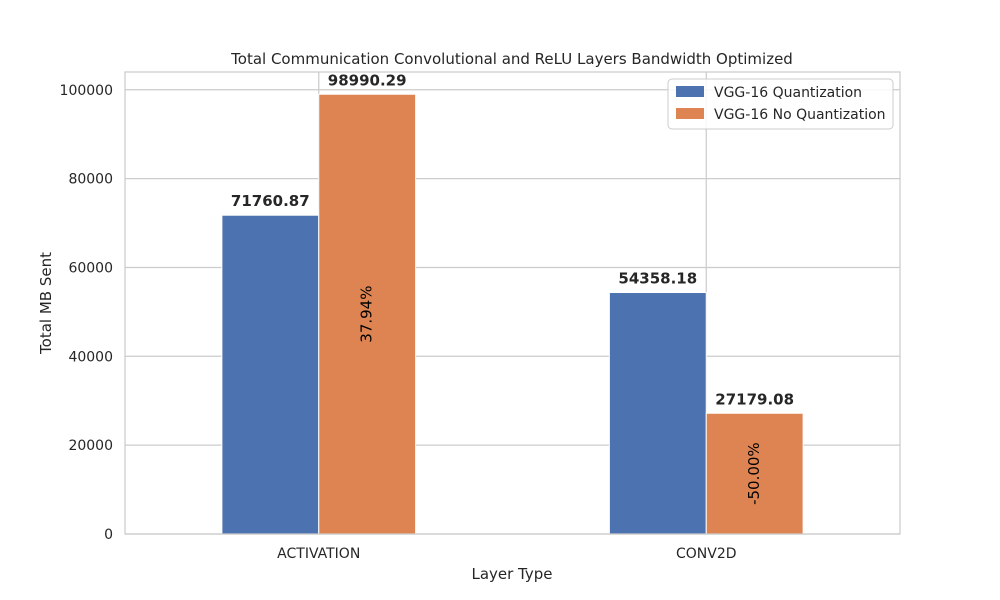  I want to click on y-tick-label: 40000, so click(90, 357).